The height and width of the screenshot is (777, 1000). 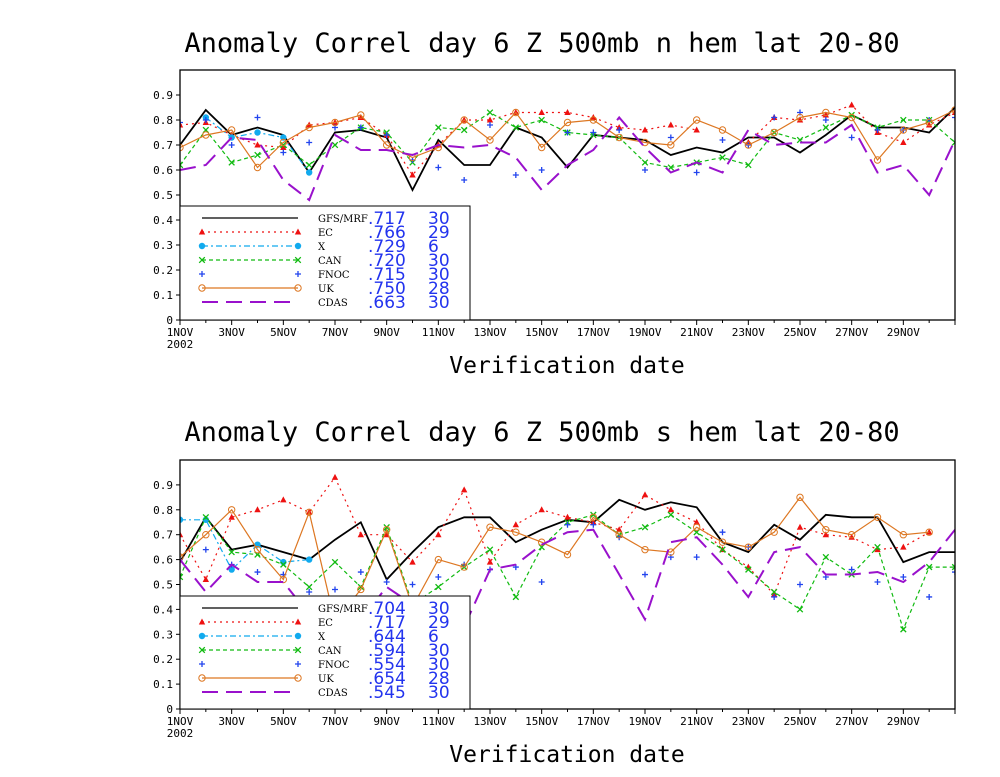 What do you see at coordinates (322, 637) in the screenshot?
I see `legend-label: X` at bounding box center [322, 637].